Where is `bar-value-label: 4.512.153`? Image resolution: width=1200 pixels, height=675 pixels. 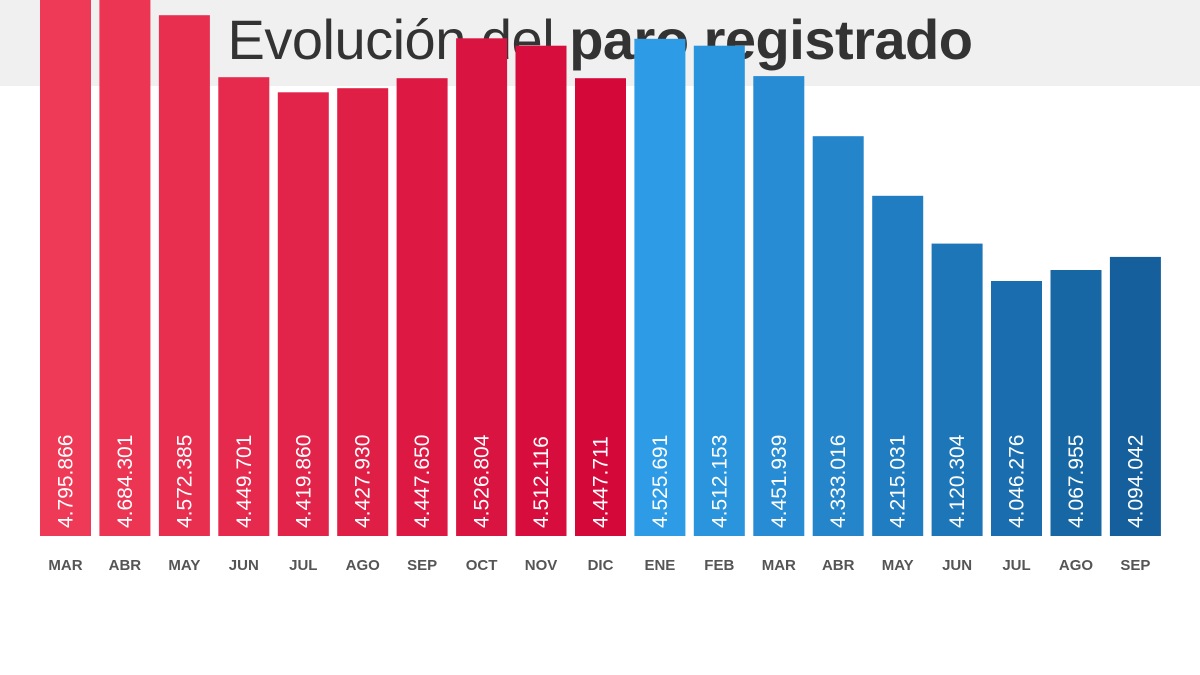
bar-value-label: 4.512.153 is located at coordinates (719, 481).